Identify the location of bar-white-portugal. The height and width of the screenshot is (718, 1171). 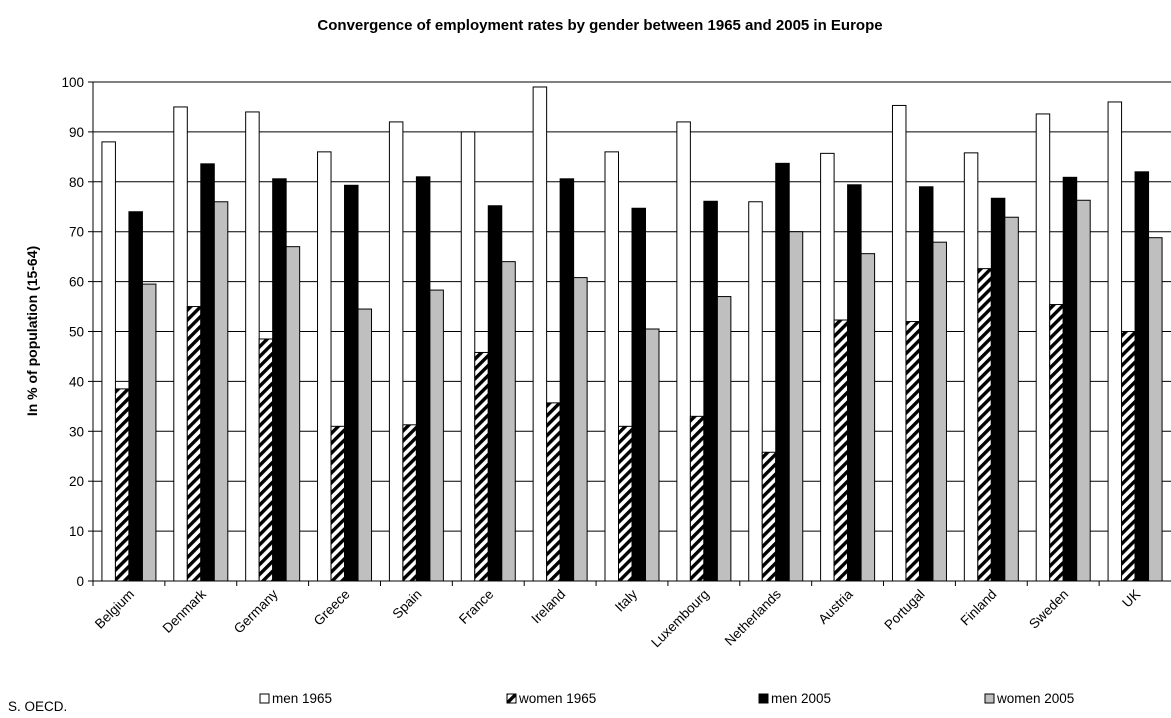
(899, 343).